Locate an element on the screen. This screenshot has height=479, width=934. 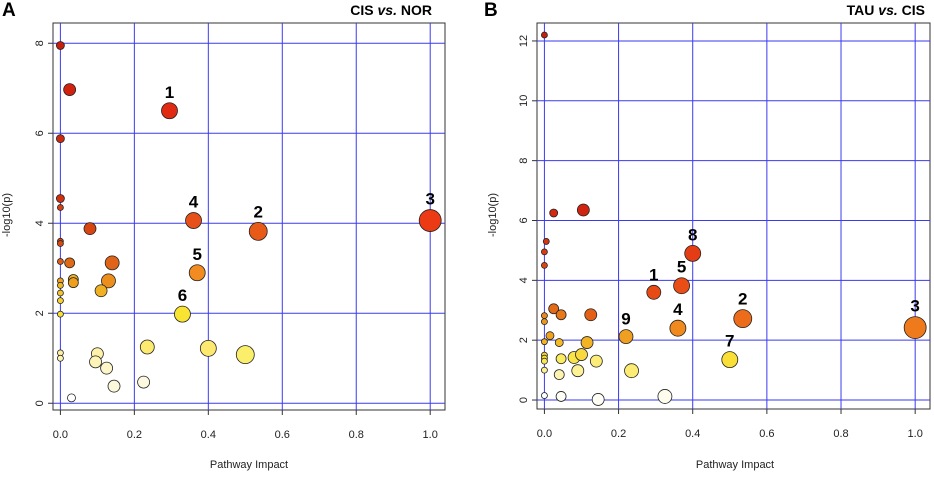
panel-b-y-tick-label: 0 is located at coordinates (524, 400).